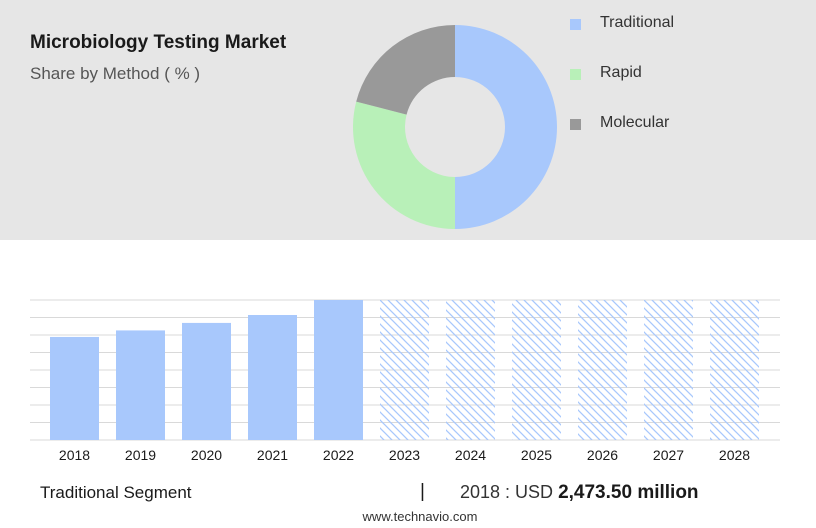 The width and height of the screenshot is (816, 528). What do you see at coordinates (206, 381) in the screenshot?
I see `bar-2020` at bounding box center [206, 381].